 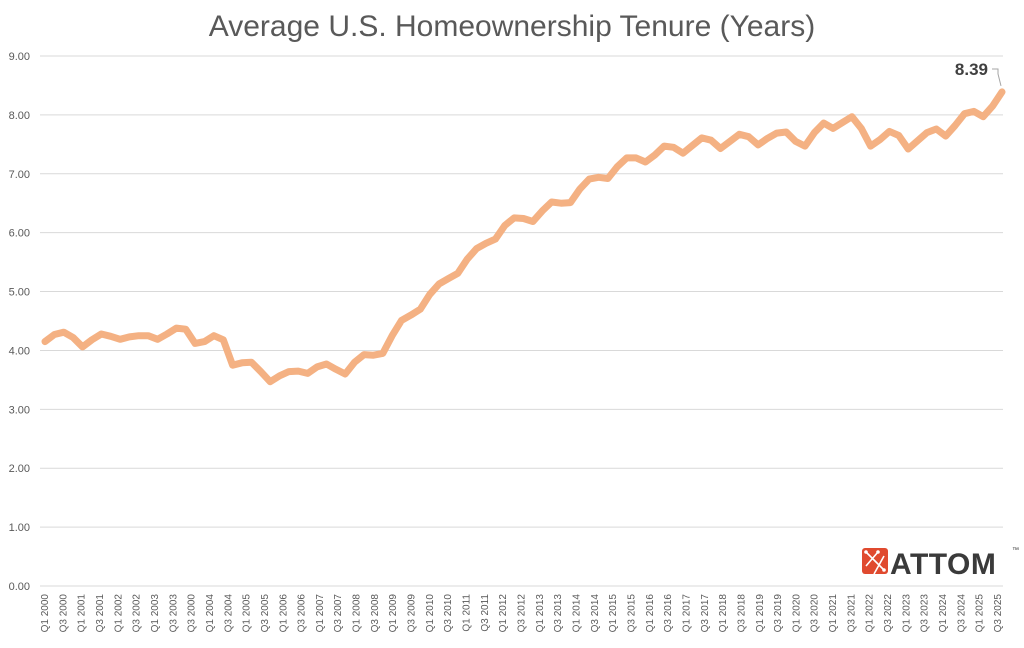 What do you see at coordinates (173, 613) in the screenshot?
I see `x-tick-label: Q3 2003` at bounding box center [173, 613].